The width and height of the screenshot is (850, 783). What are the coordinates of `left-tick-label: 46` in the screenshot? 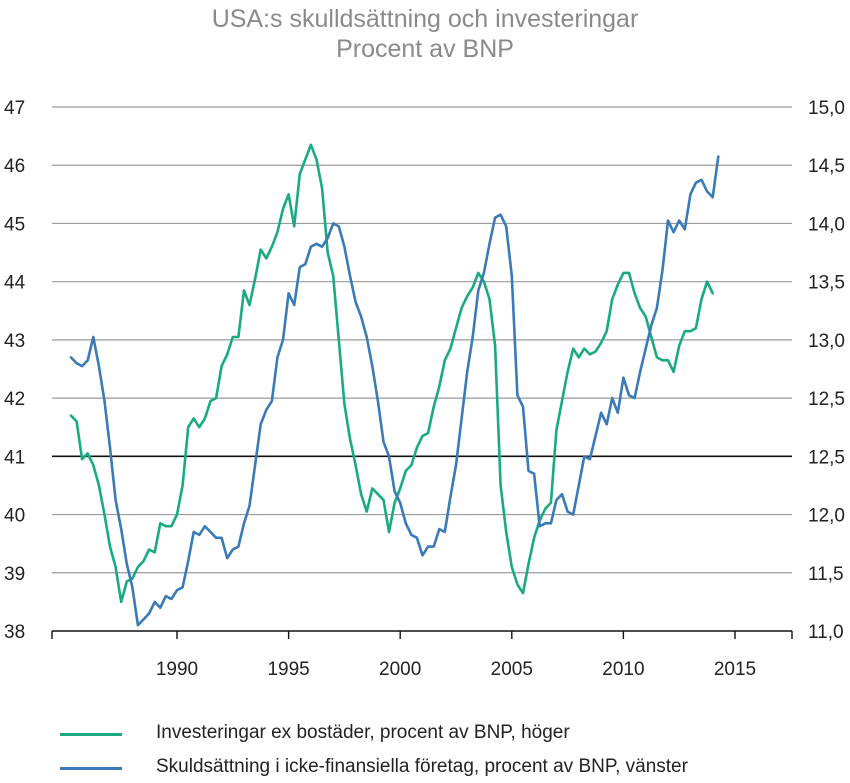 It's located at (14, 166).